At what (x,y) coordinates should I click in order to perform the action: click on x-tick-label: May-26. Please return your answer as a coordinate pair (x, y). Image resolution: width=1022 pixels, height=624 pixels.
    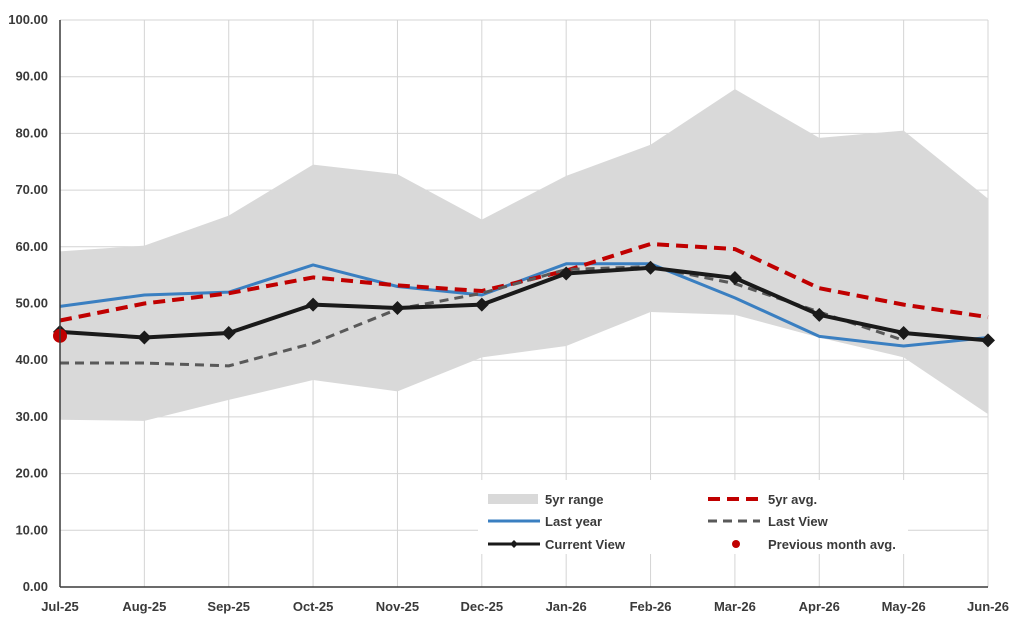
    Looking at the image, I should click on (904, 606).